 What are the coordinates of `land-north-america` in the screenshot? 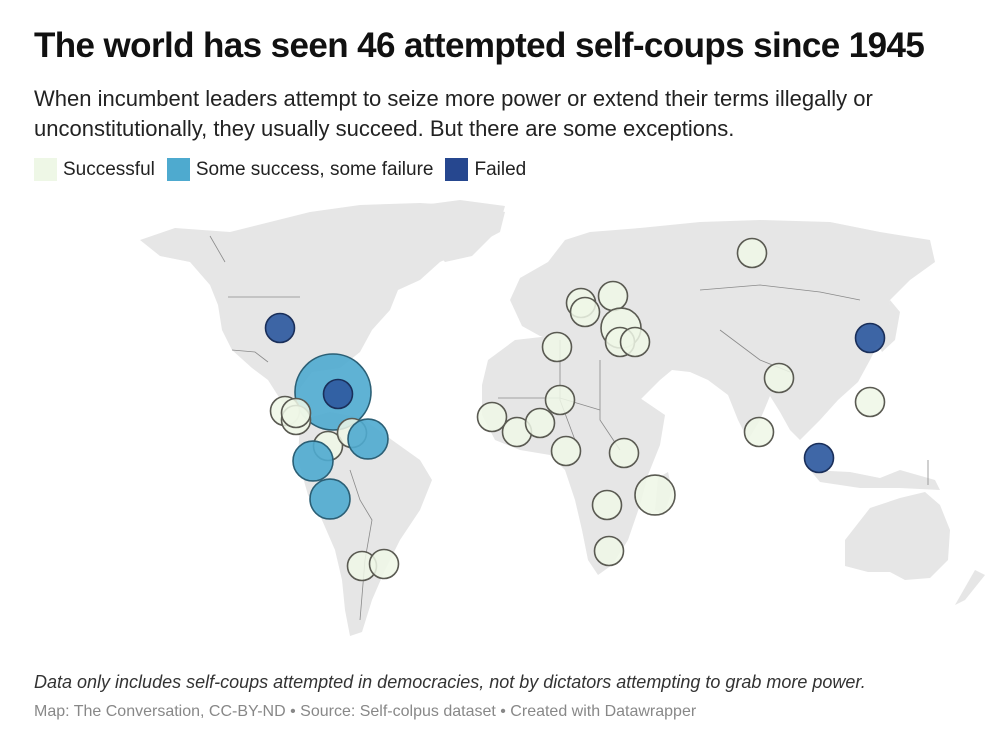 It's located at (322, 306).